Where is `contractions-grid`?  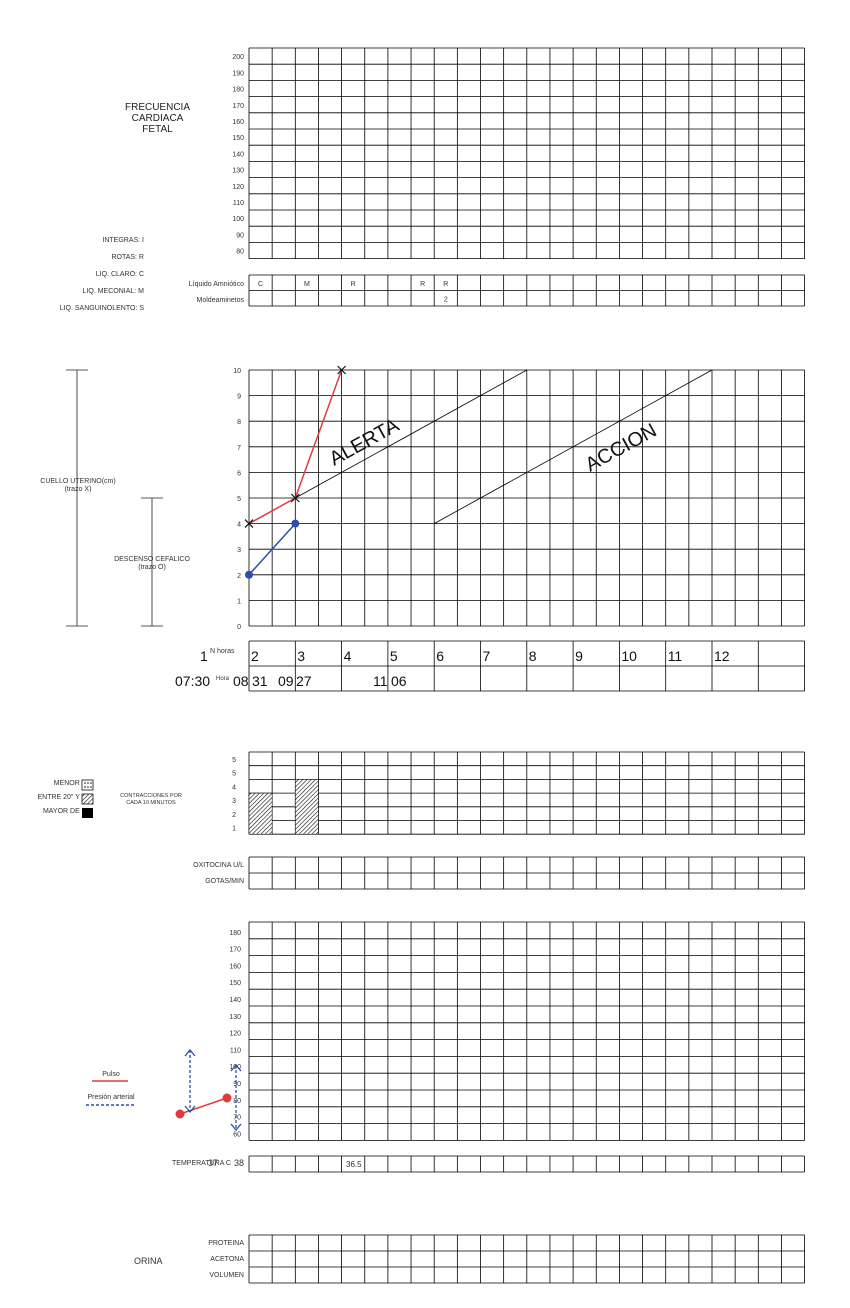
contractions-grid is located at coordinates (526, 793).